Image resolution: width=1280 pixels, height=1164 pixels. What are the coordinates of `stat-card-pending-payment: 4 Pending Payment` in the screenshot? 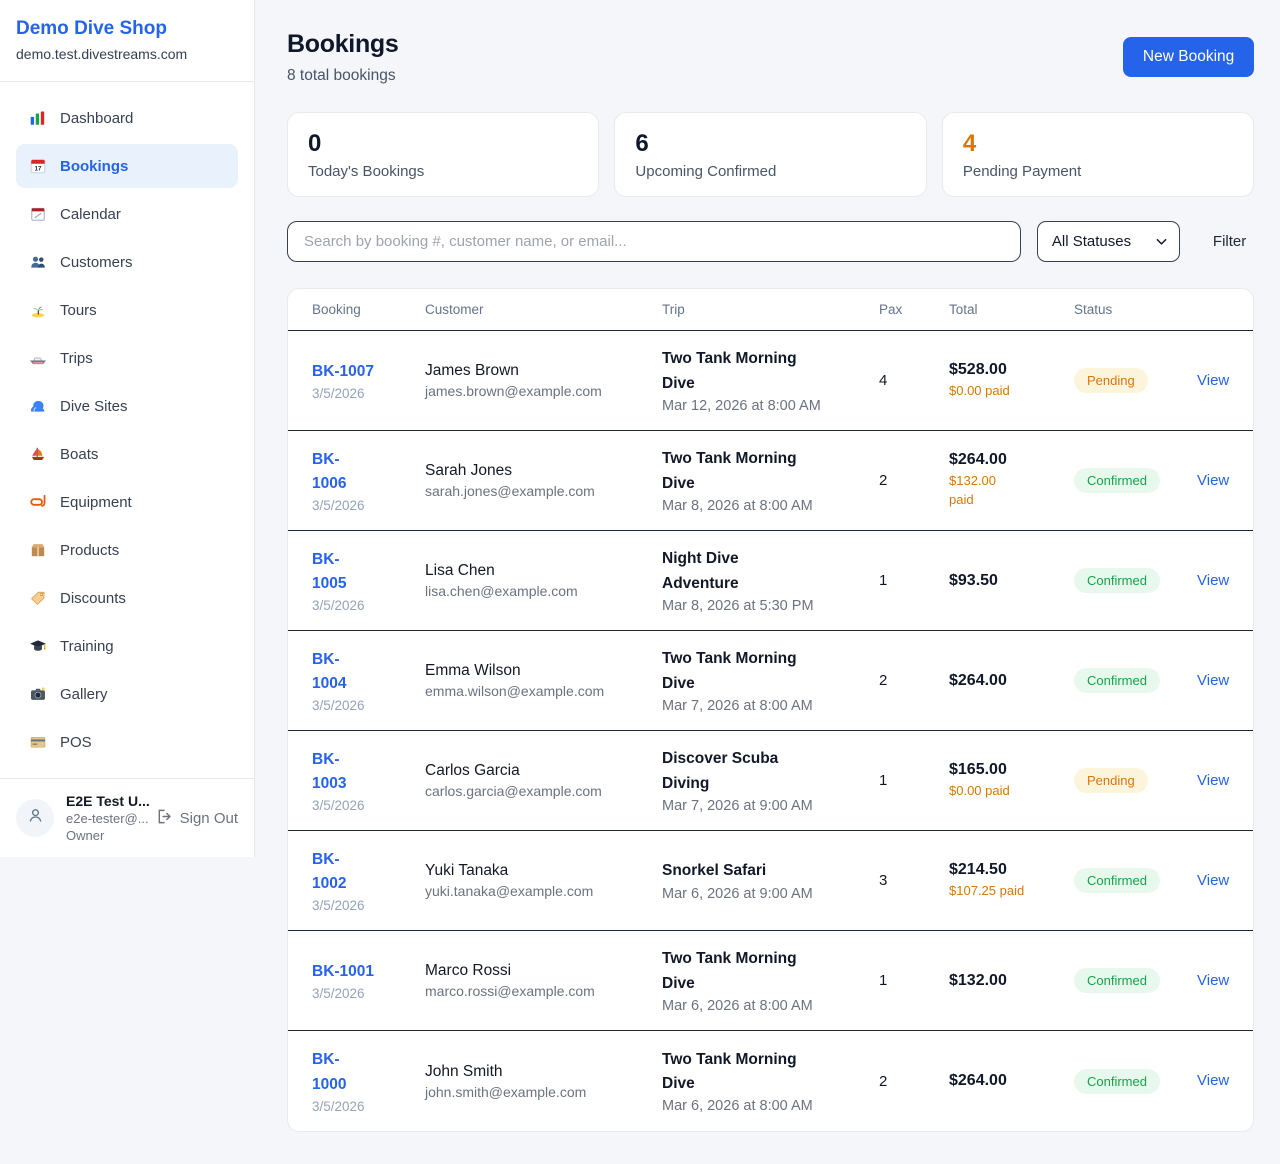 It's located at (1098, 154).